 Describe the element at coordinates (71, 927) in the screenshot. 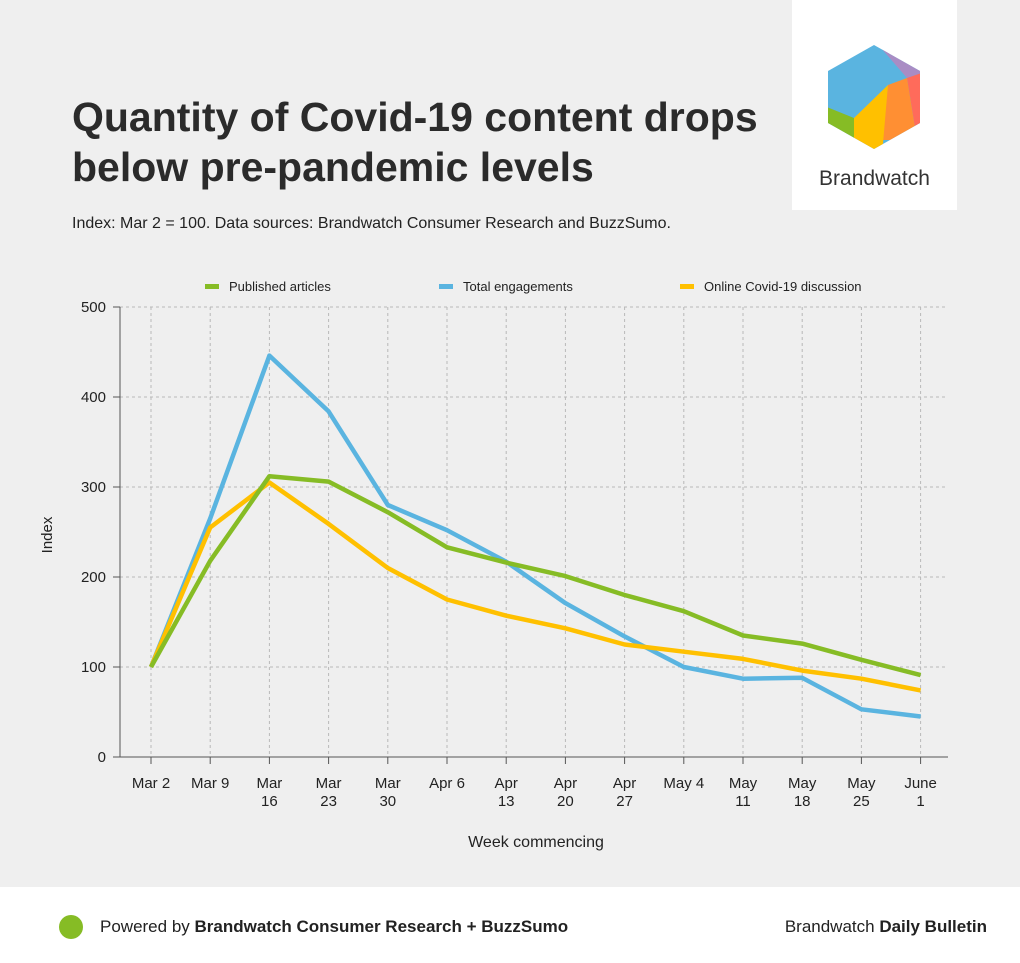

I see `green-dot-icon` at that location.